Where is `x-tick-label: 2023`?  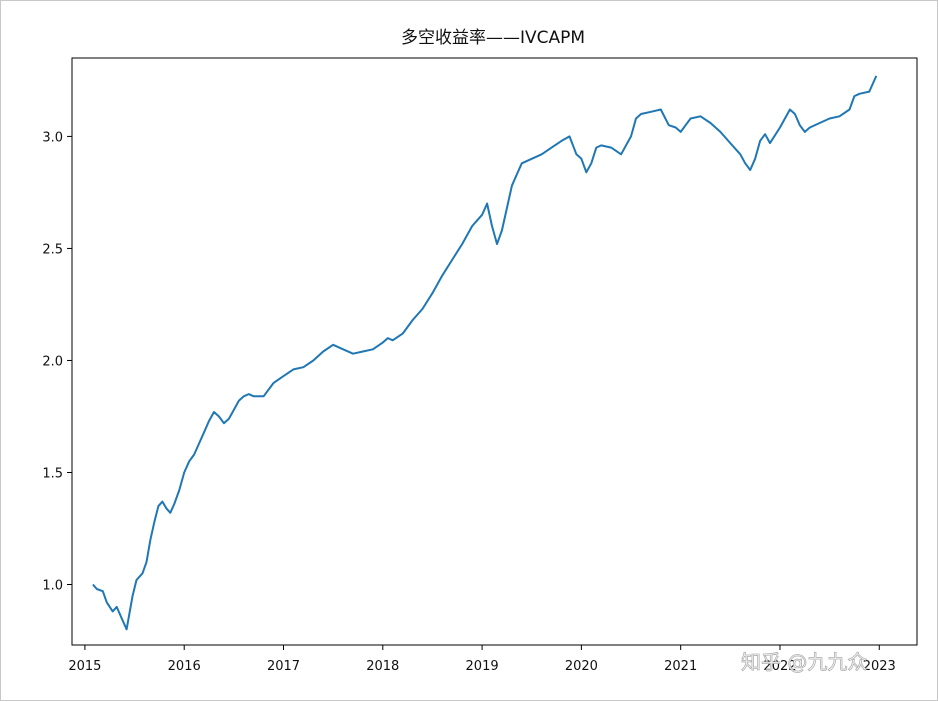
x-tick-label: 2023 is located at coordinates (879, 666).